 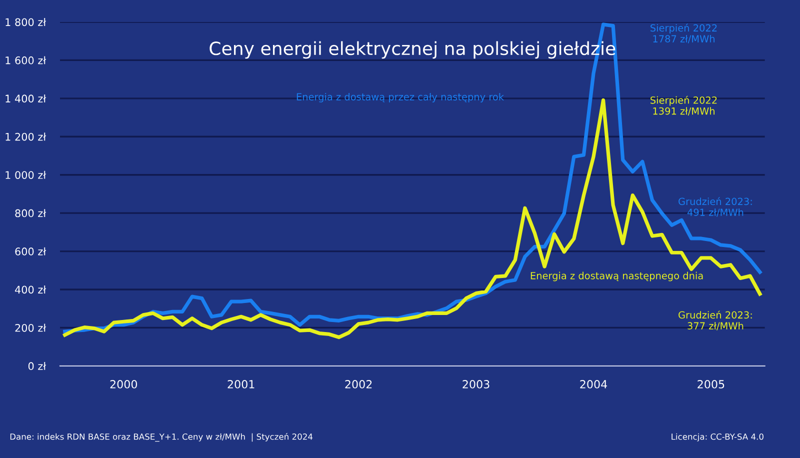 What do you see at coordinates (715, 320) in the screenshot?
I see `annotation: Grudzień 2023: 377 zł/MWh` at bounding box center [715, 320].